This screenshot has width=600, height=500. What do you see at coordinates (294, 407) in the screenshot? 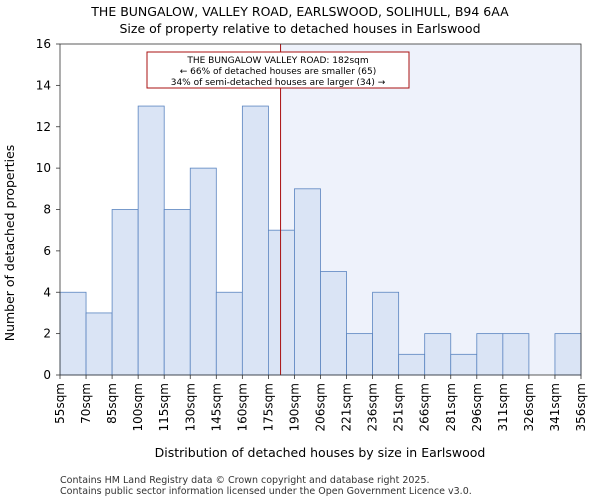
I see `x-tick-label: 190sqm` at bounding box center [294, 407].